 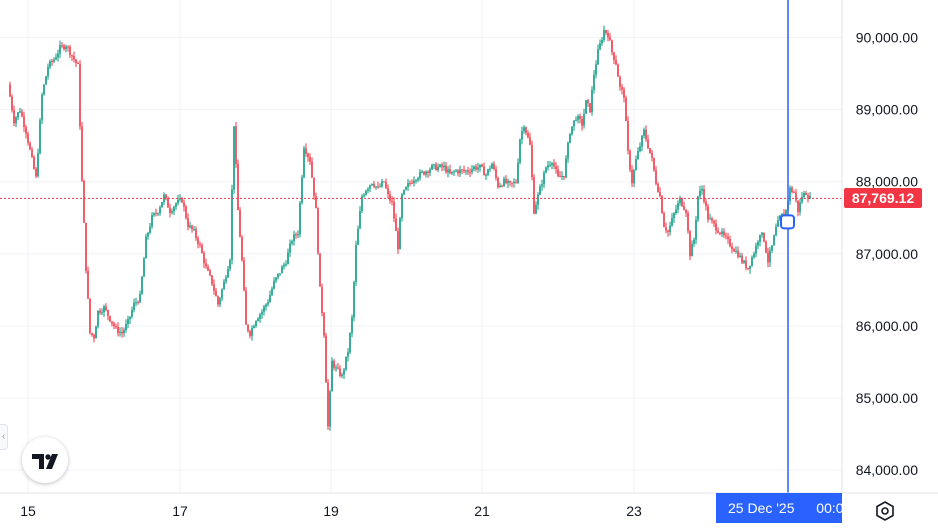 I want to click on settings-button, so click(x=885, y=511).